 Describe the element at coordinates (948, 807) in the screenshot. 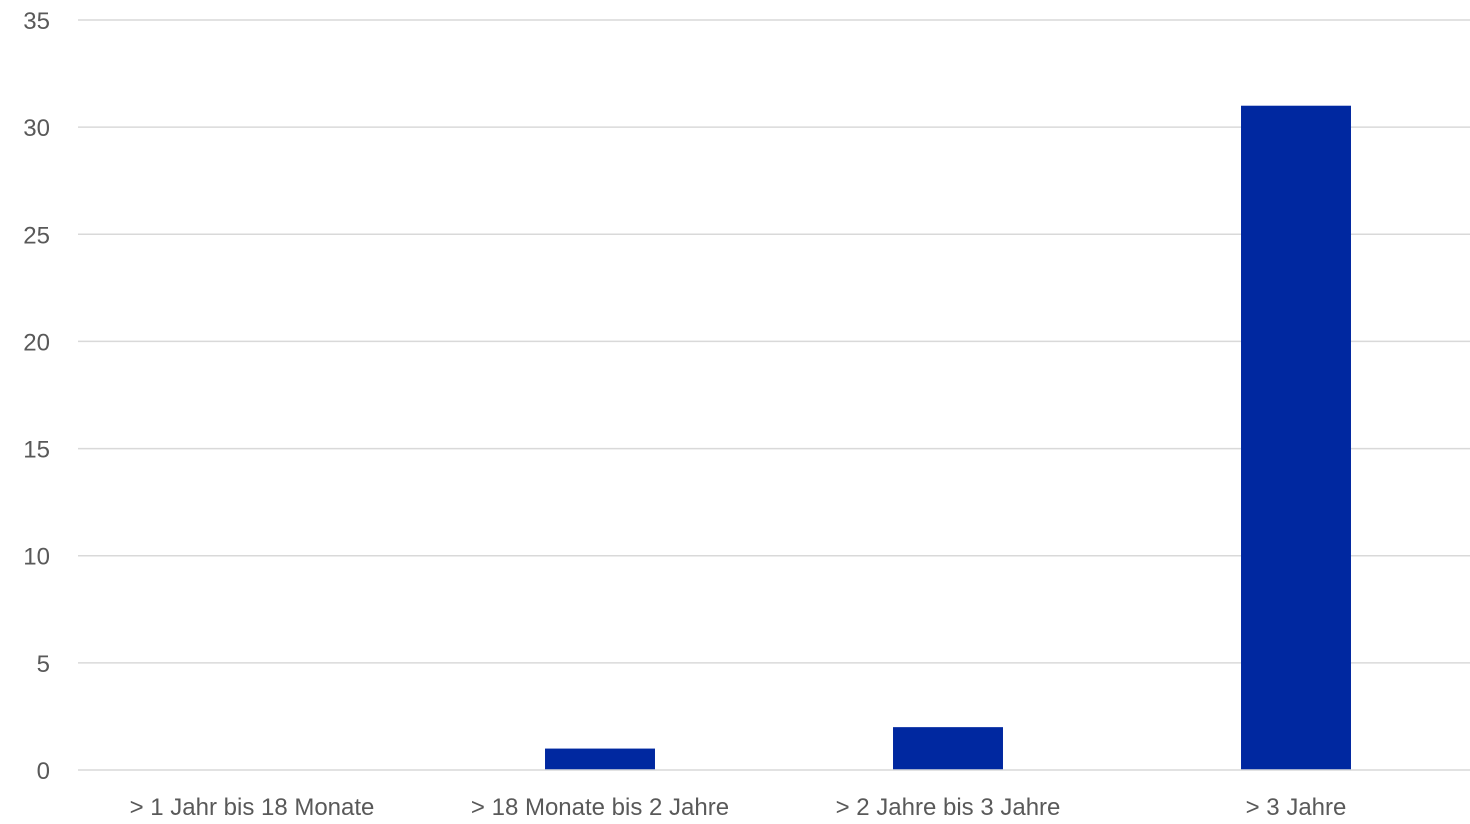

I see `x-tick-label: > 2 Jahre bis 3 Jahre` at that location.